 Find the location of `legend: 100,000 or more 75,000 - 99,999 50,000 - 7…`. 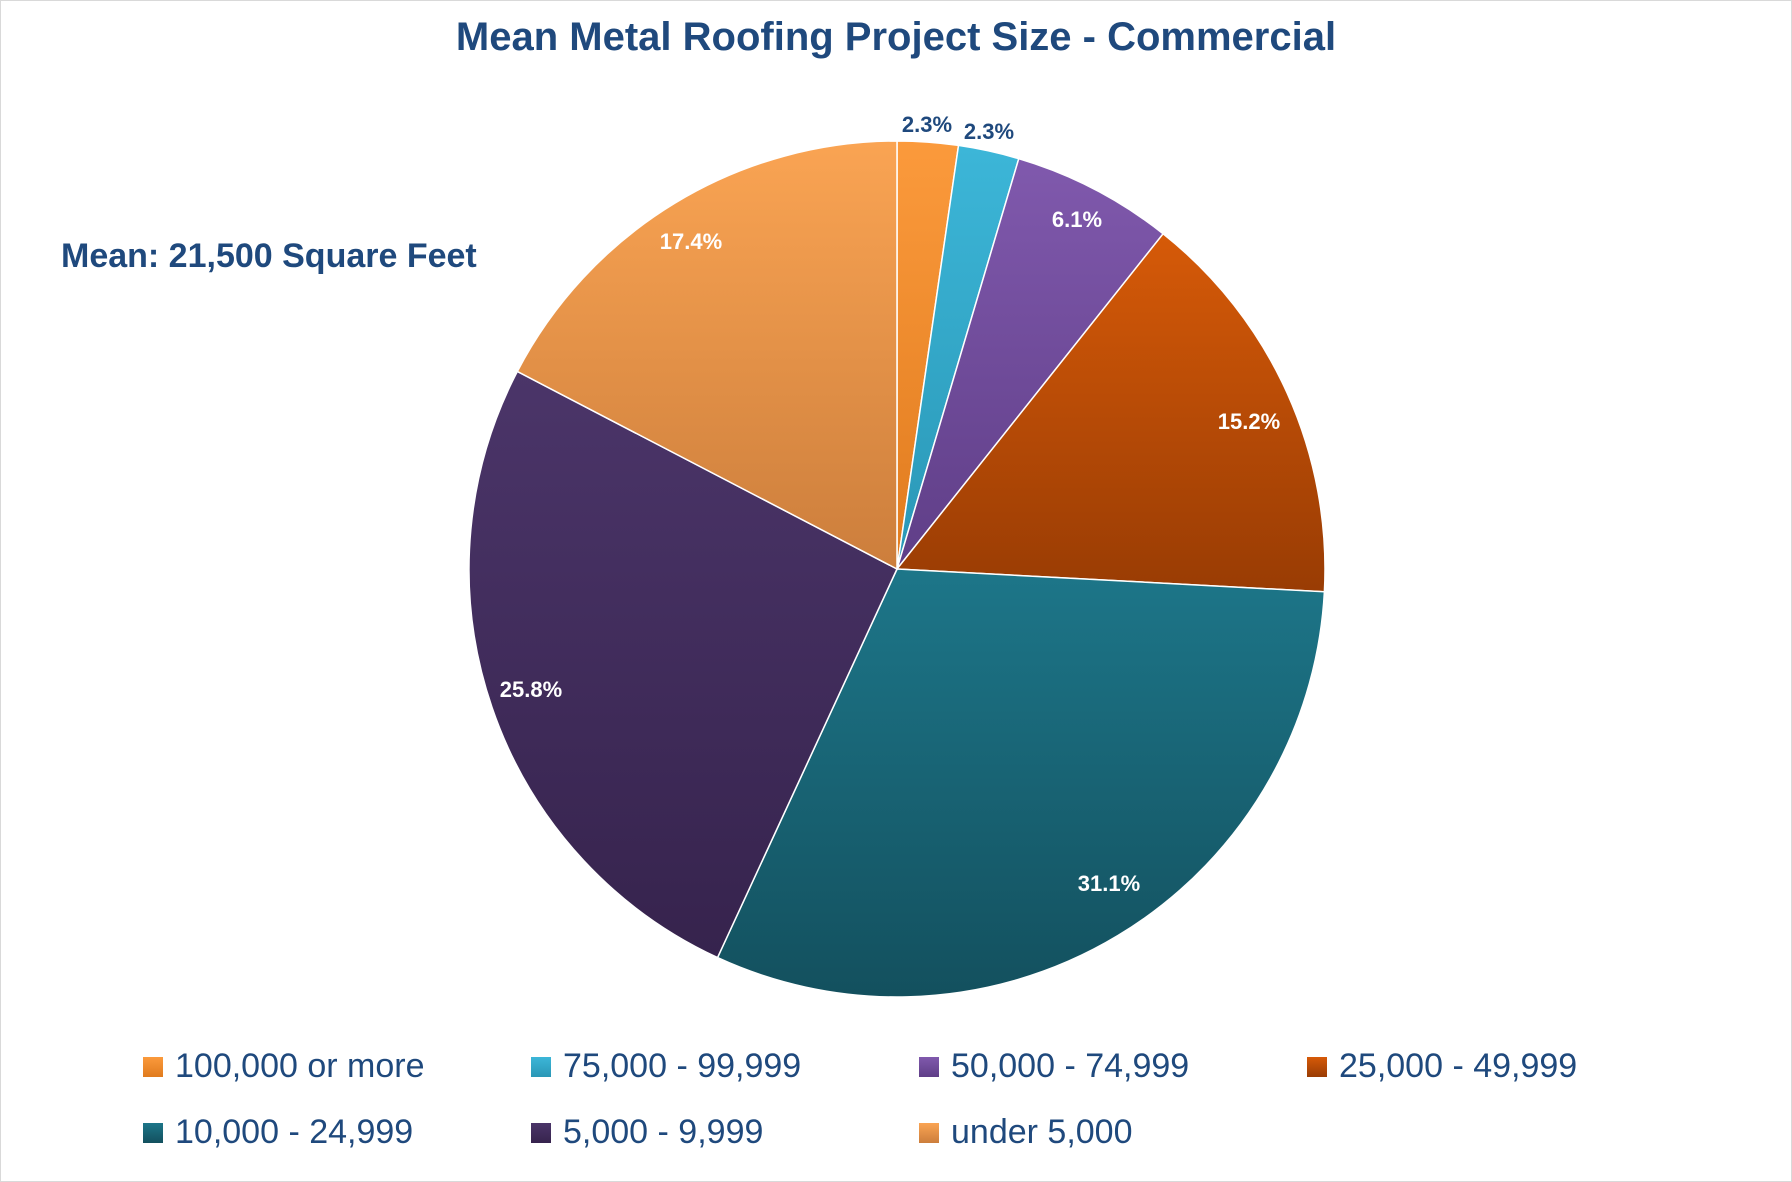

legend: 100,000 or more 75,000 - 99,999 50,000 - 7… is located at coordinates (923, 1112).